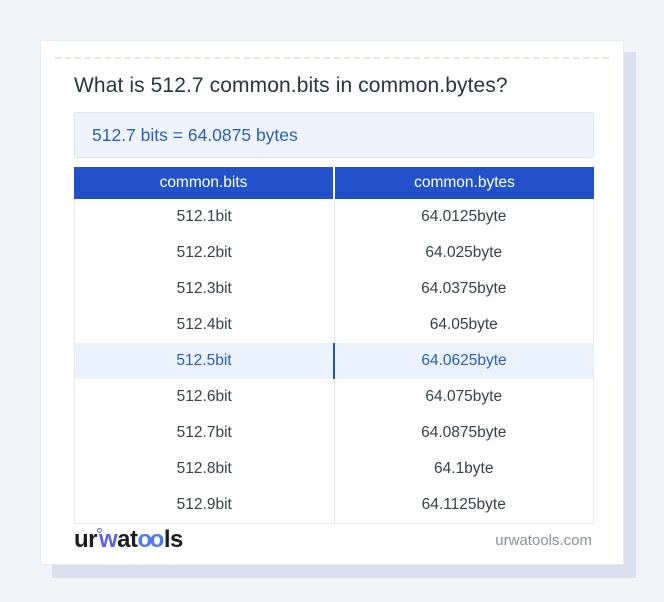 The width and height of the screenshot is (664, 602). What do you see at coordinates (205, 325) in the screenshot?
I see `bits-cell: 512.4bit` at bounding box center [205, 325].